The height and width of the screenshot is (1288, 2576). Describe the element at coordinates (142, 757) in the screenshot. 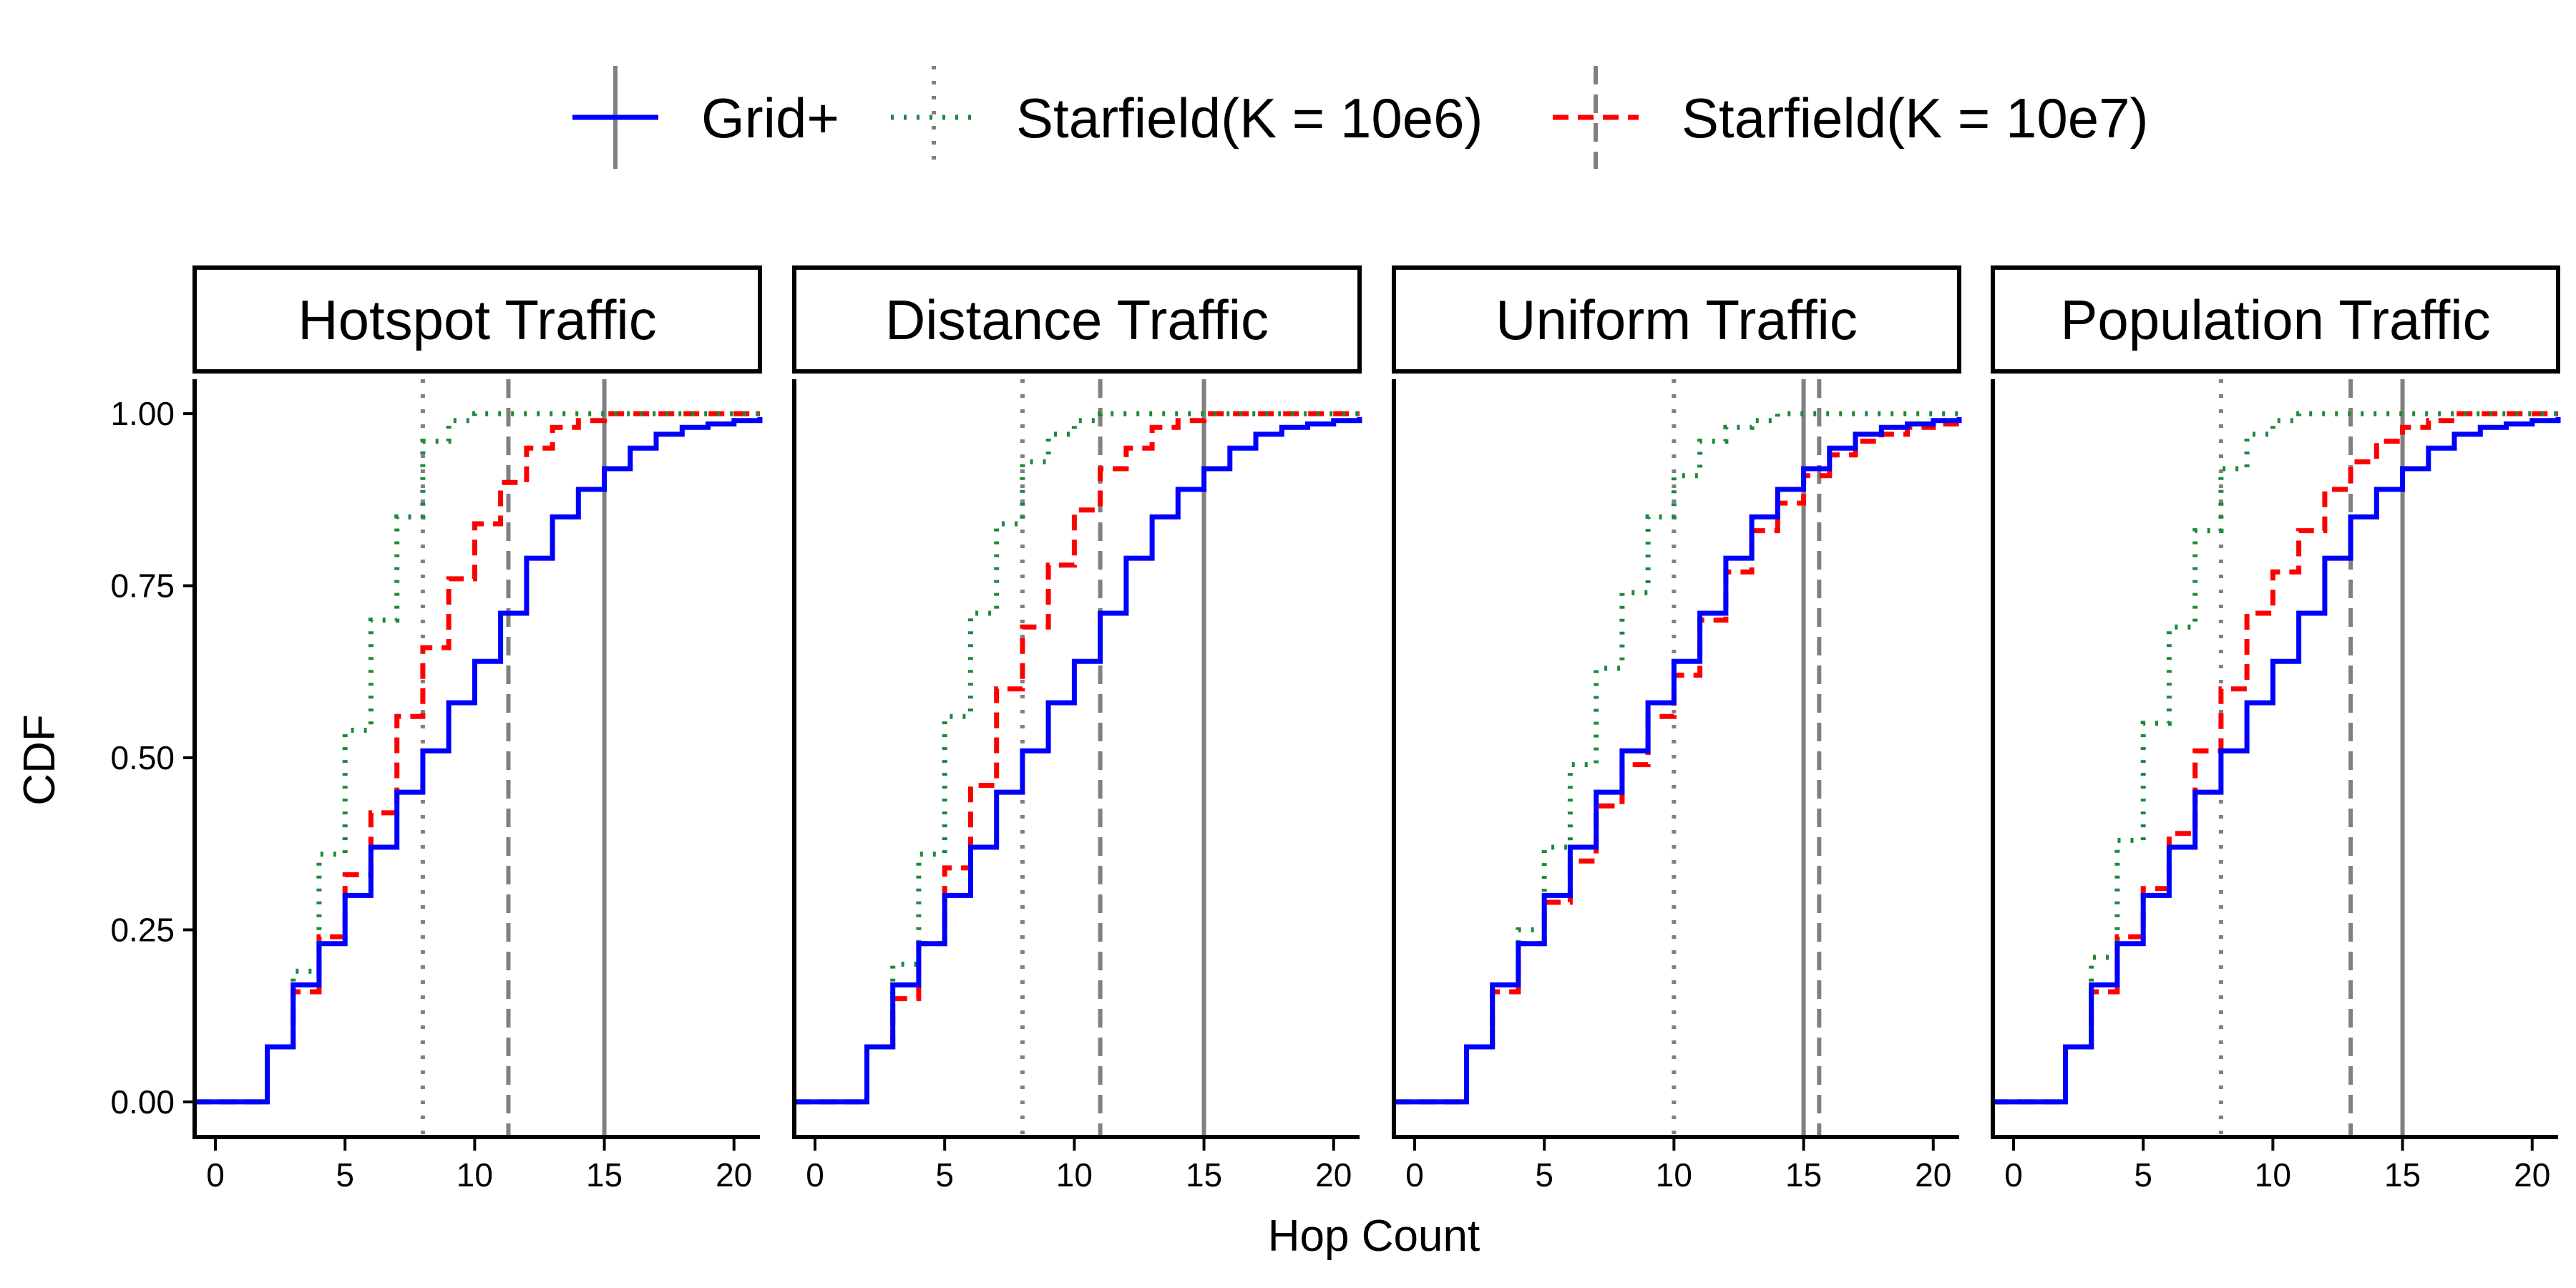

I see `y-tick-label: 0.50` at that location.